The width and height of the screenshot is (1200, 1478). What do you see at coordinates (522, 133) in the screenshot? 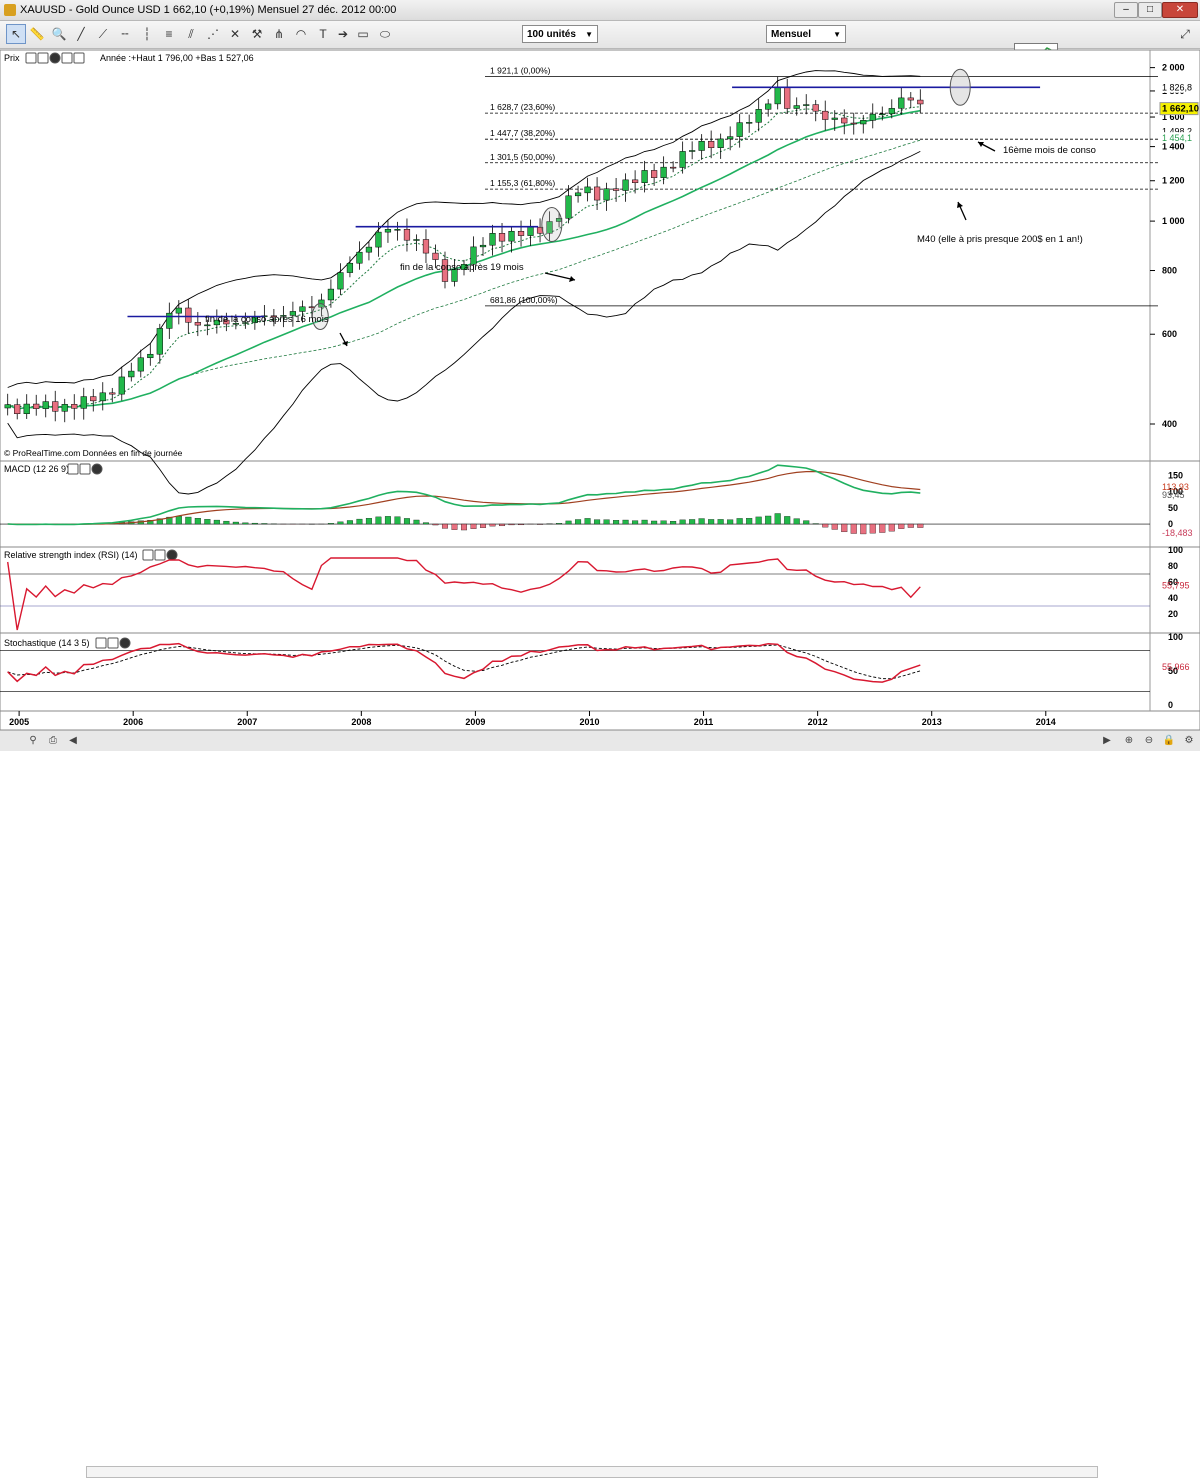
I see `fibonacci-level-label: 1 447,7 (38,20%)` at bounding box center [522, 133].